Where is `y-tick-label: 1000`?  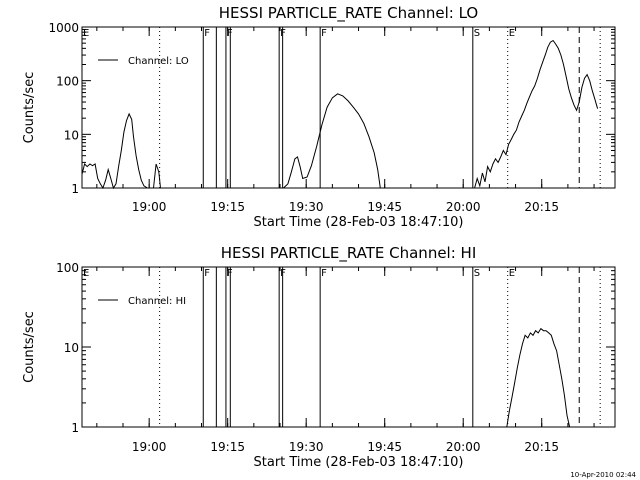 y-tick-label: 1000 is located at coordinates (63, 28).